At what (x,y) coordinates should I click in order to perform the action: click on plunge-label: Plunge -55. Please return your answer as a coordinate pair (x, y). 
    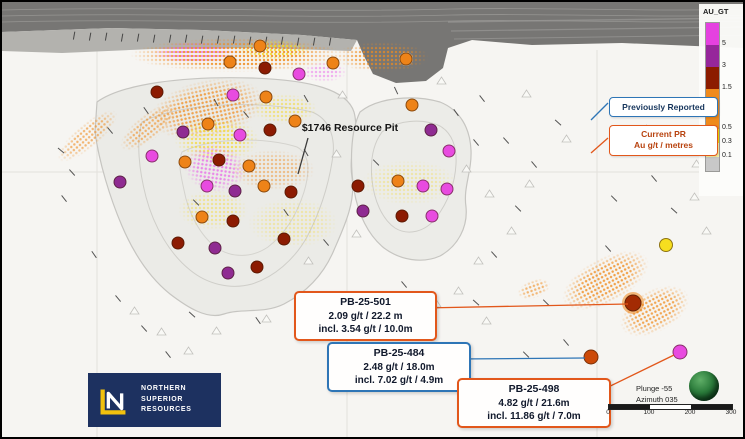
    Looking at the image, I should click on (654, 388).